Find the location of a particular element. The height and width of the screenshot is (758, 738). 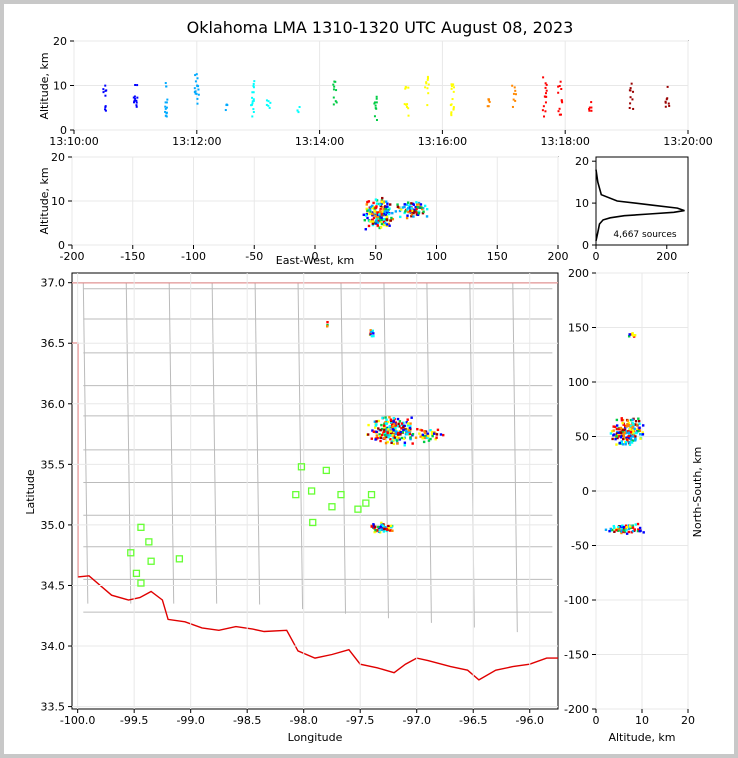

x-tick-label: -50 is located at coordinates (254, 256).